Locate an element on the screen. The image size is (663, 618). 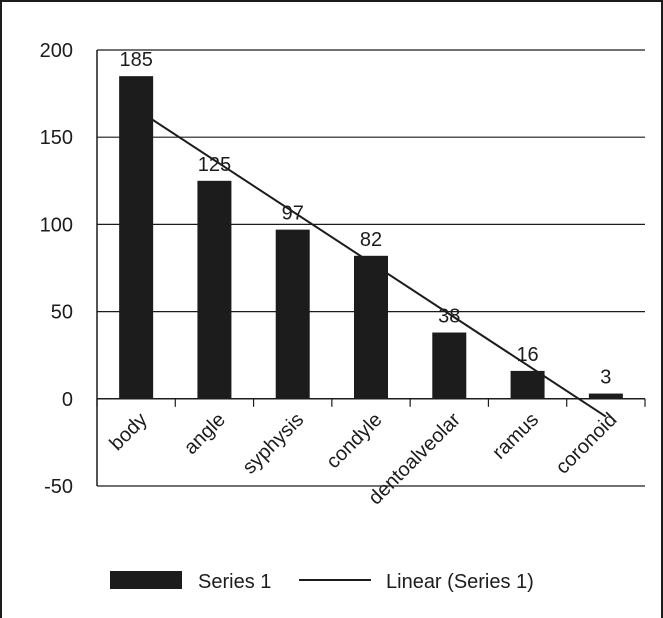
data-label: 3 is located at coordinates (605, 378).